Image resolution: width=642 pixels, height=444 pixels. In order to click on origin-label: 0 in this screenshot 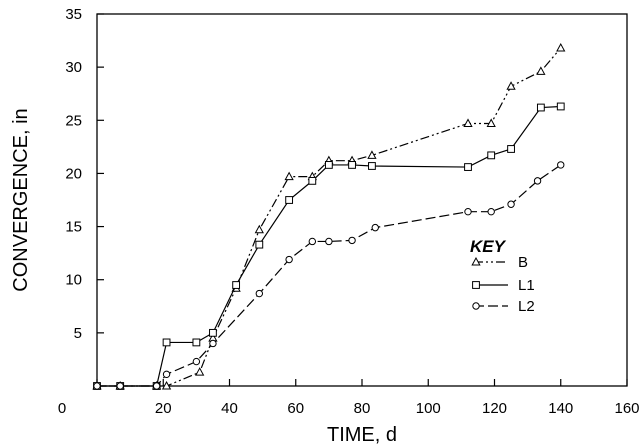, I will do `click(62, 408)`.